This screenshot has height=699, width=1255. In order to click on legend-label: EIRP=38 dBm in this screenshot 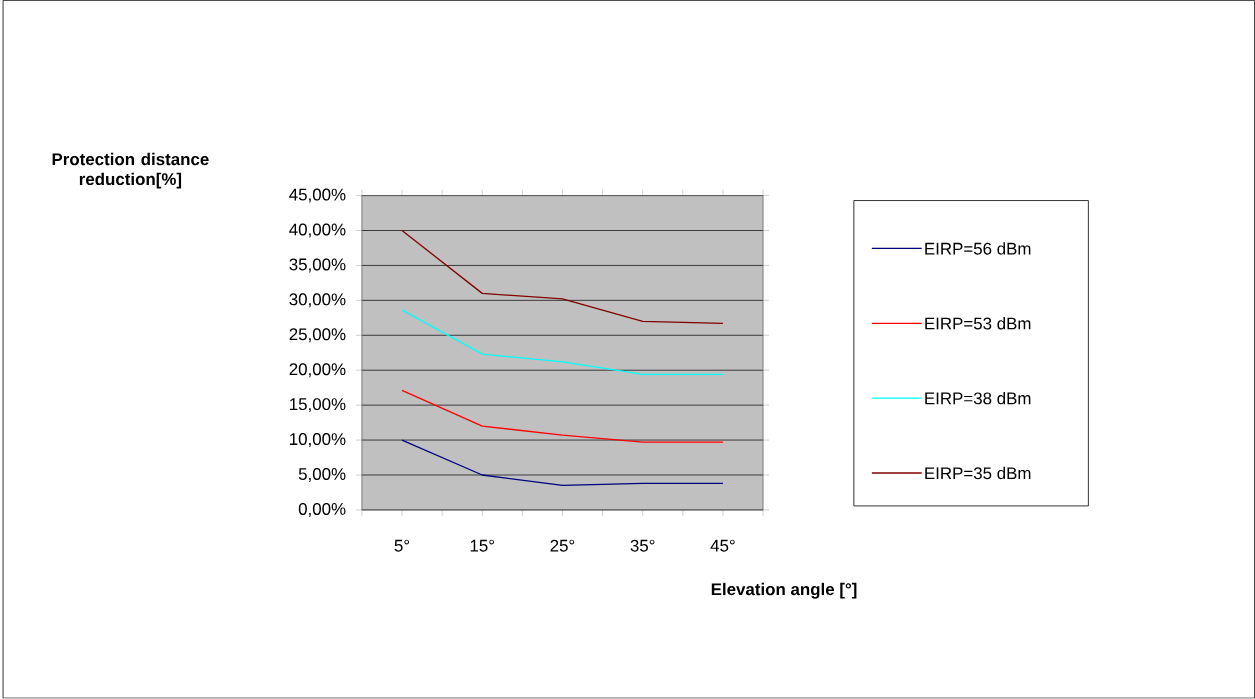, I will do `click(978, 398)`.